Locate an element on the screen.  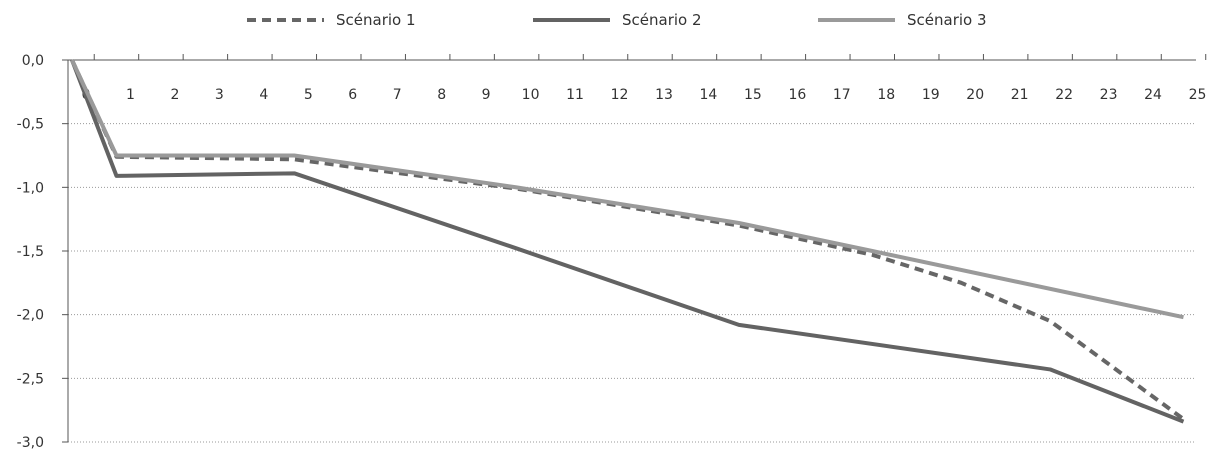
x-tick-label: 2 is located at coordinates (174, 95).